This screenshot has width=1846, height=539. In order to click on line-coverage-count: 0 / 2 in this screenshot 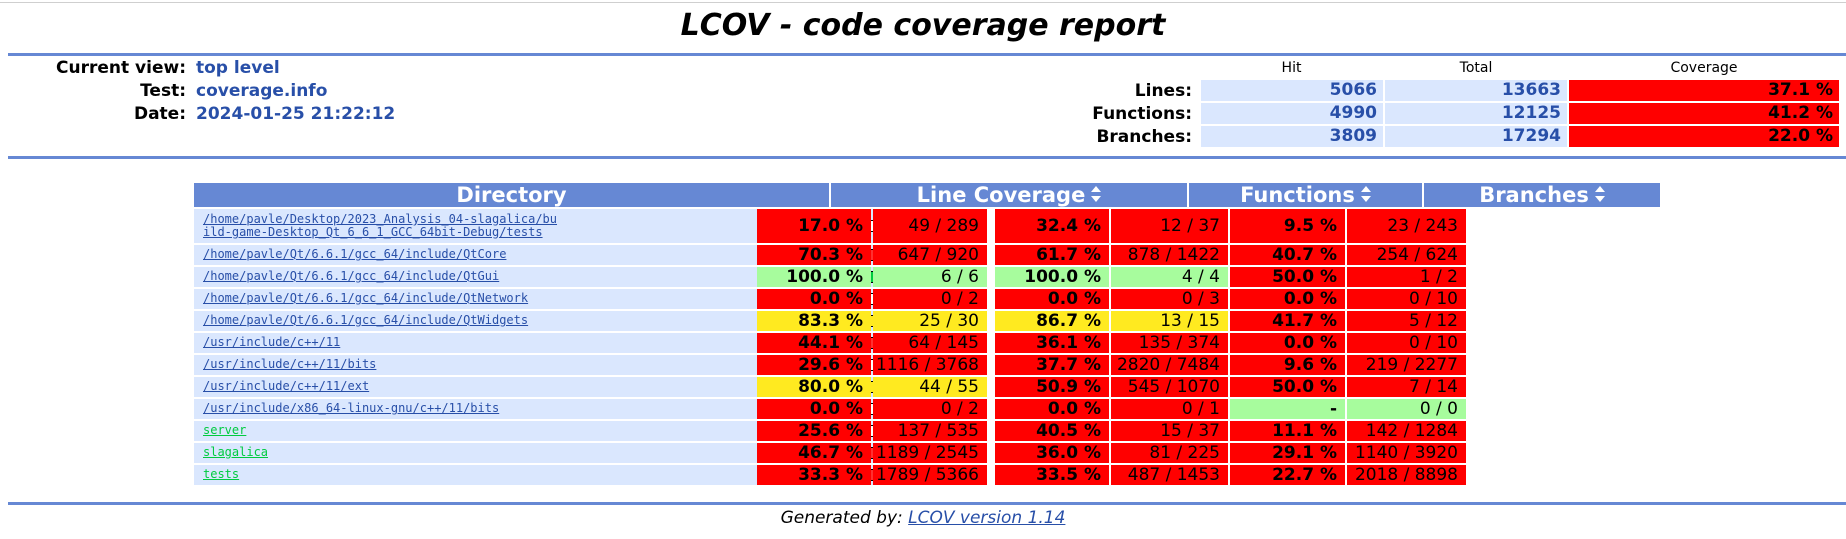, I will do `click(930, 299)`.